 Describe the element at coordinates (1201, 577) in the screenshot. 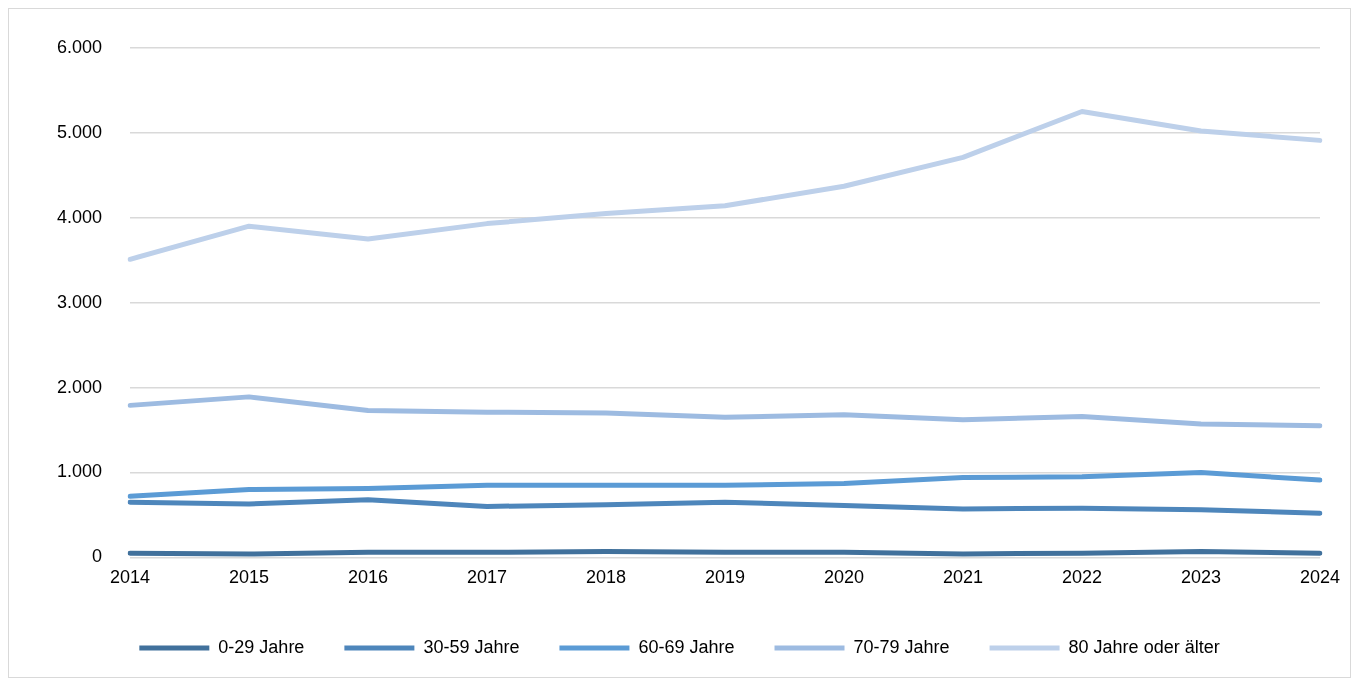

I see `x-tick-label: 2023` at that location.